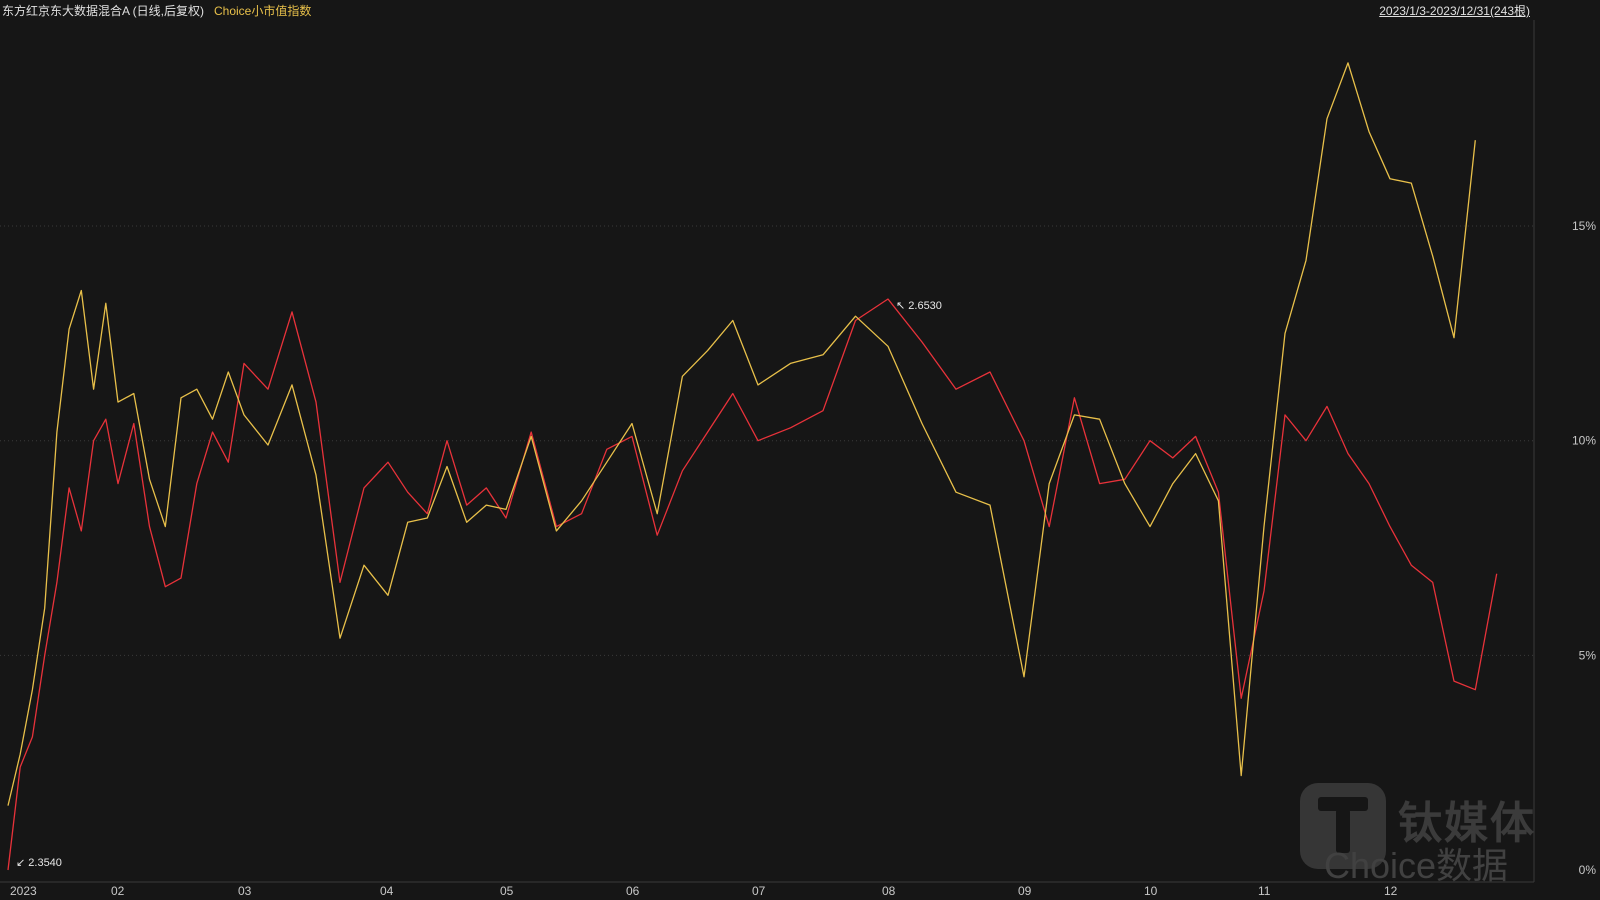 This screenshot has width=1600, height=900. Describe the element at coordinates (103, 11) in the screenshot. I see `fund-title: 东方红京东大数据混合A (日线,后复权)` at that location.